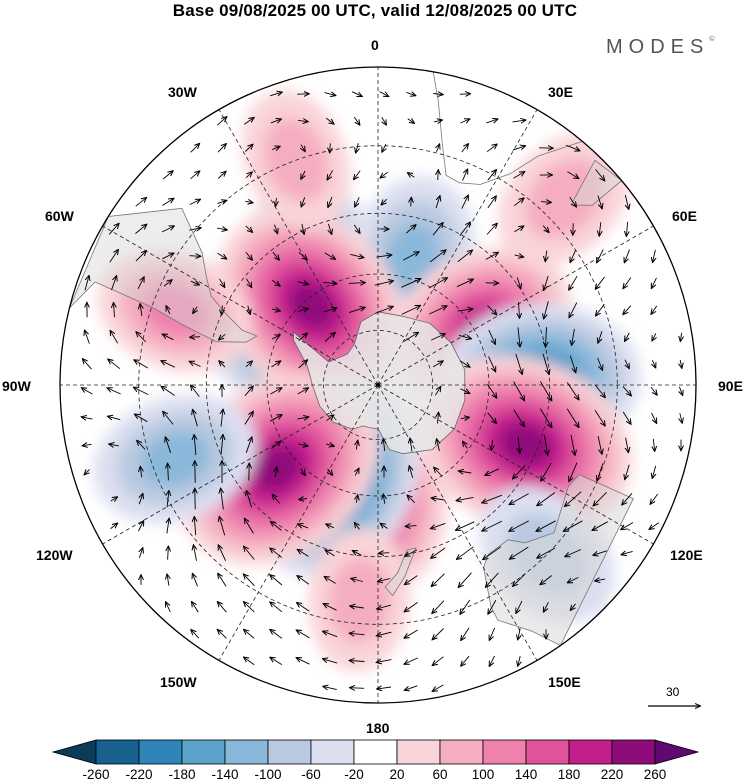 This screenshot has height=783, width=750. I want to click on colorbar-tick-label: -100, so click(268, 774).